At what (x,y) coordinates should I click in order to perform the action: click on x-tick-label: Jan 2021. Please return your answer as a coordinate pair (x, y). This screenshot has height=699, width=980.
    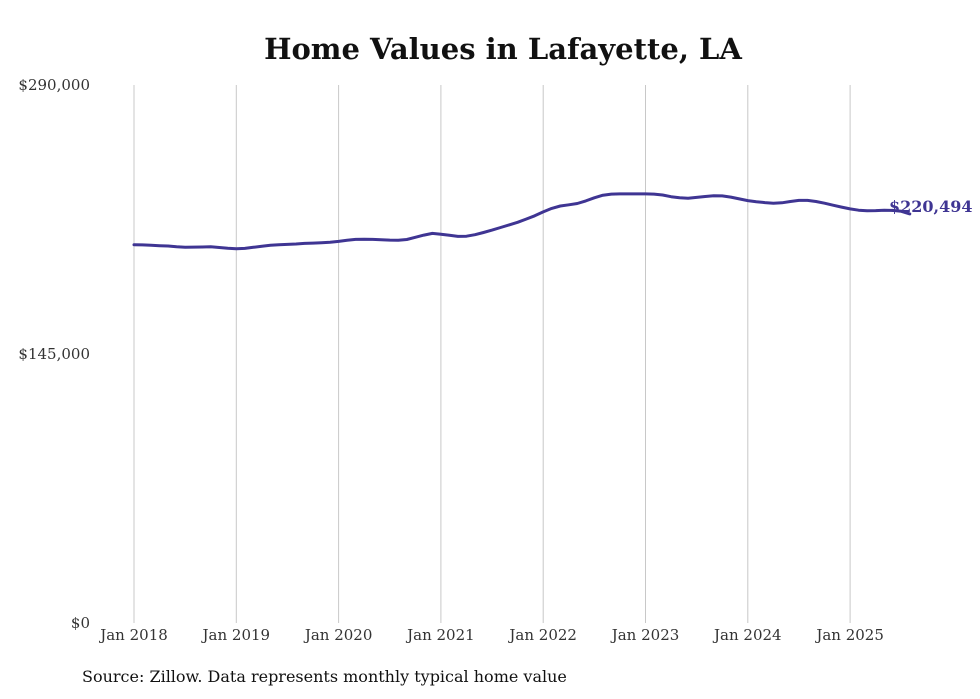
    Looking at the image, I should click on (440, 635).